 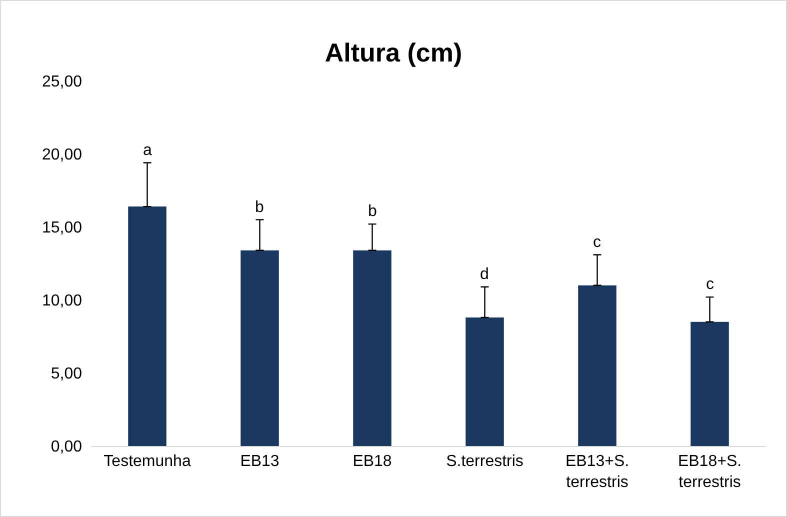 What do you see at coordinates (260, 461) in the screenshot?
I see `x-tick-label: EB13` at bounding box center [260, 461].